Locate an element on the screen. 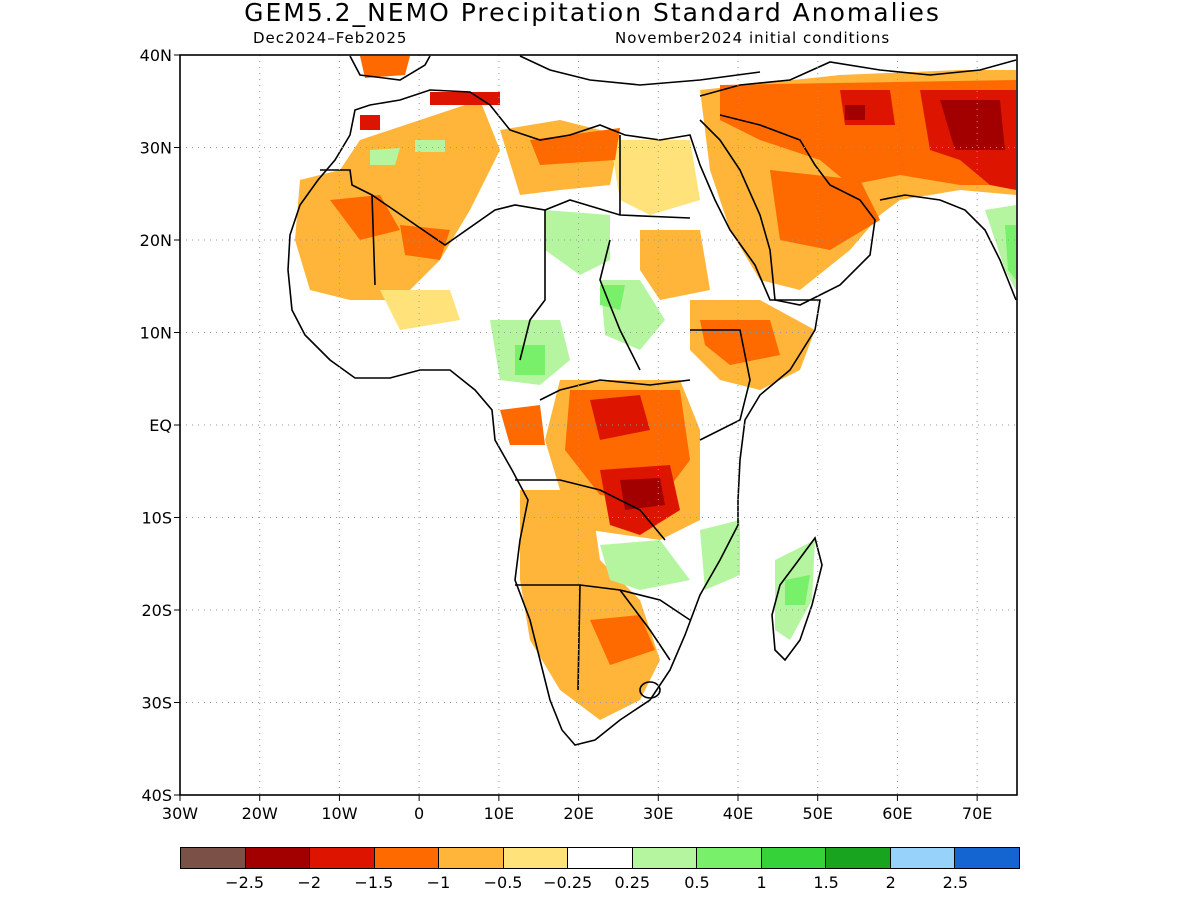  lon-label: 10E is located at coordinates (499, 813).